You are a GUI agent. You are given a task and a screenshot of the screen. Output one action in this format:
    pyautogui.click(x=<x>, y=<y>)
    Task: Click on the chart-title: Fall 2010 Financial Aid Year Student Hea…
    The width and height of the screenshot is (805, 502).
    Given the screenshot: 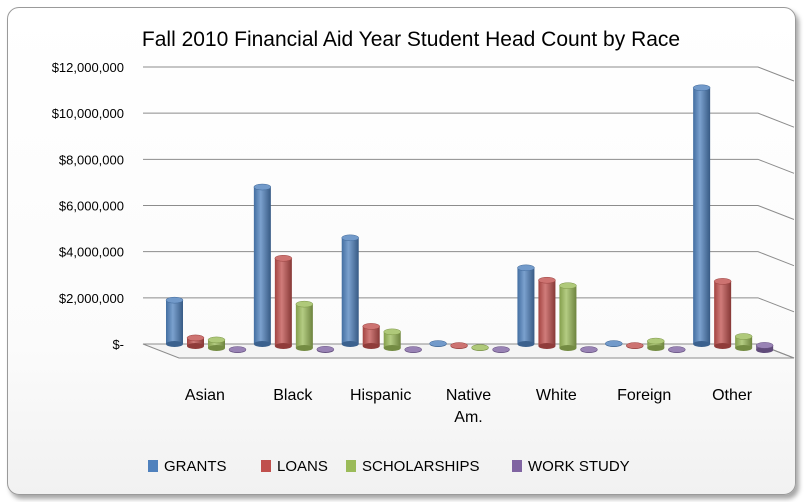 What is the action you would take?
    pyautogui.click(x=411, y=39)
    